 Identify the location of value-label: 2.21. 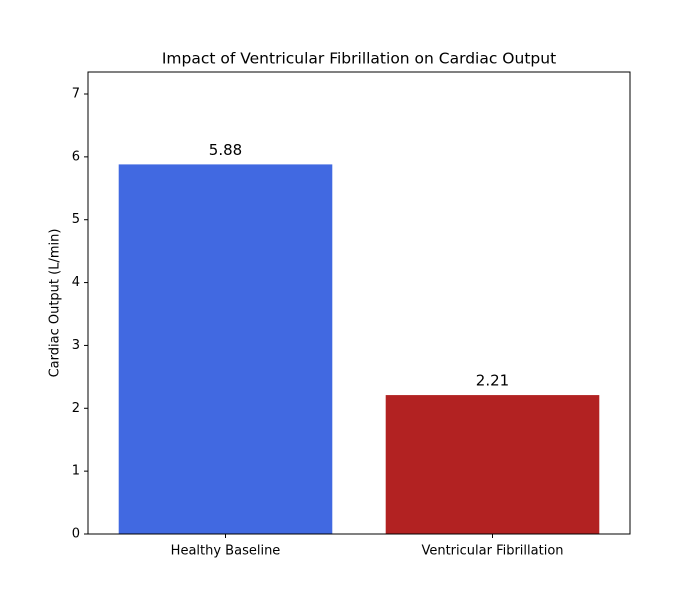
(492, 381).